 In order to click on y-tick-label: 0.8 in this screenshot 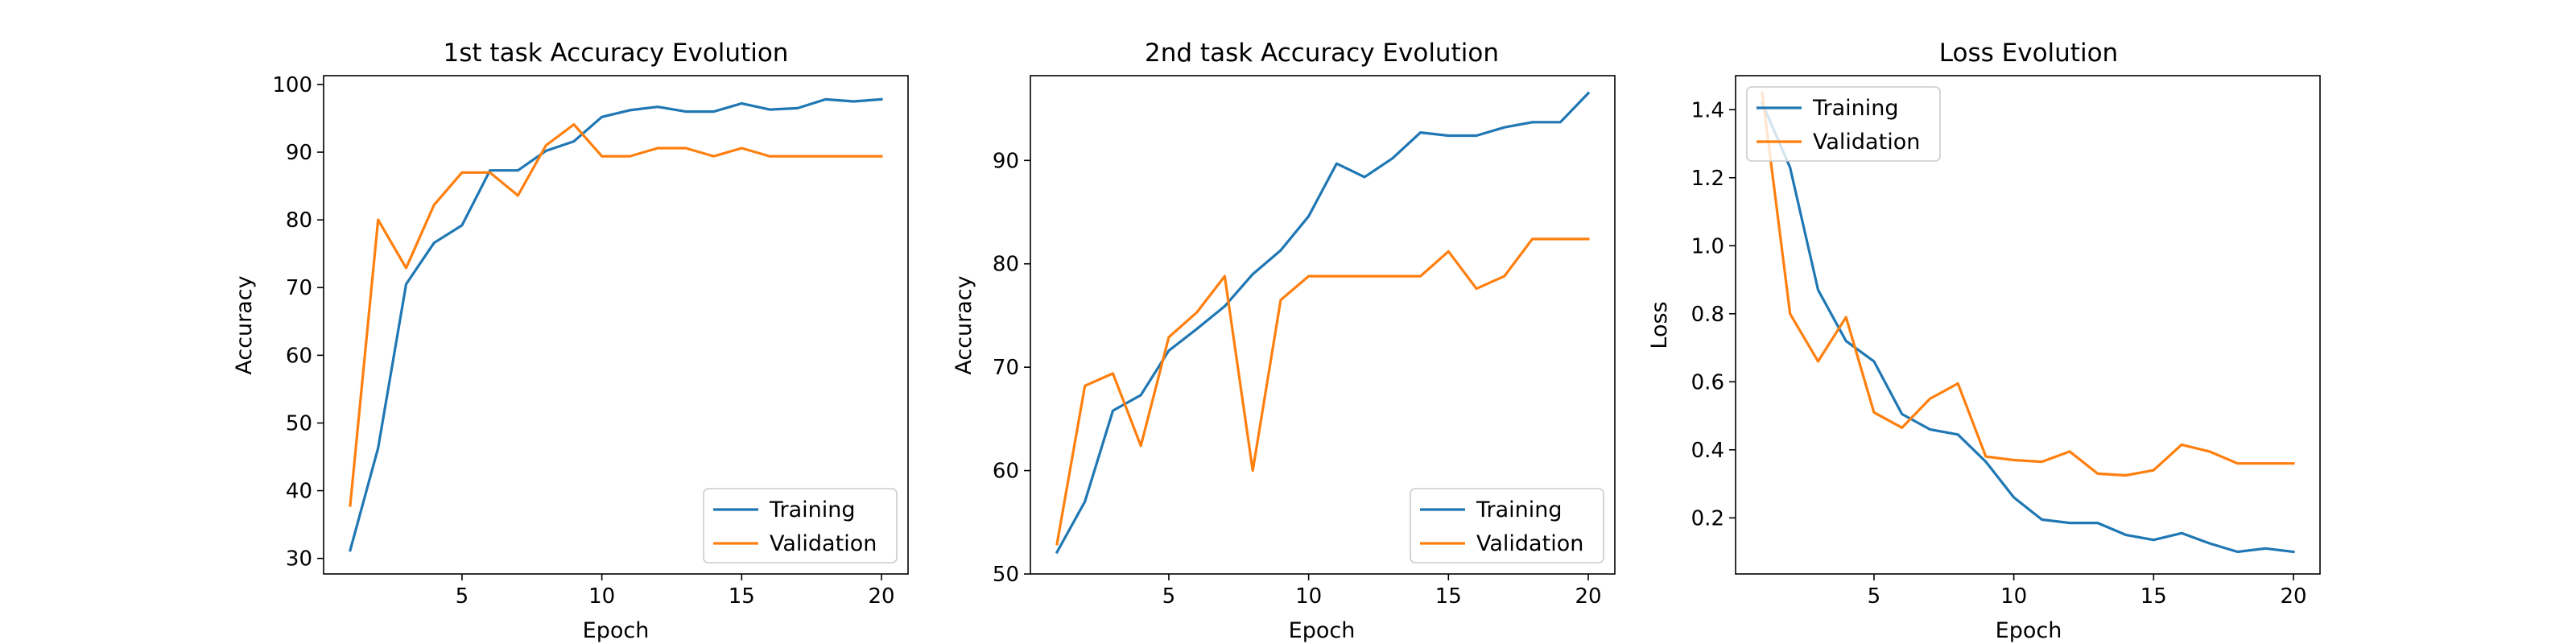, I will do `click(1707, 315)`.